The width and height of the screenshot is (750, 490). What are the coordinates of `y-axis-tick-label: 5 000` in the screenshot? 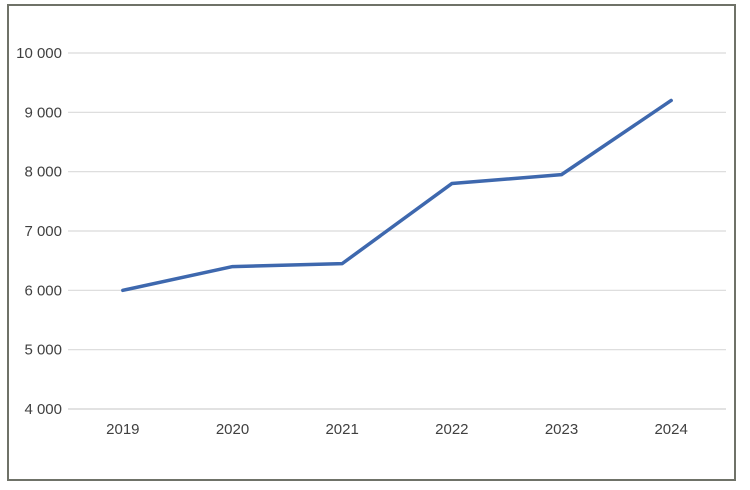 It's located at (43, 350).